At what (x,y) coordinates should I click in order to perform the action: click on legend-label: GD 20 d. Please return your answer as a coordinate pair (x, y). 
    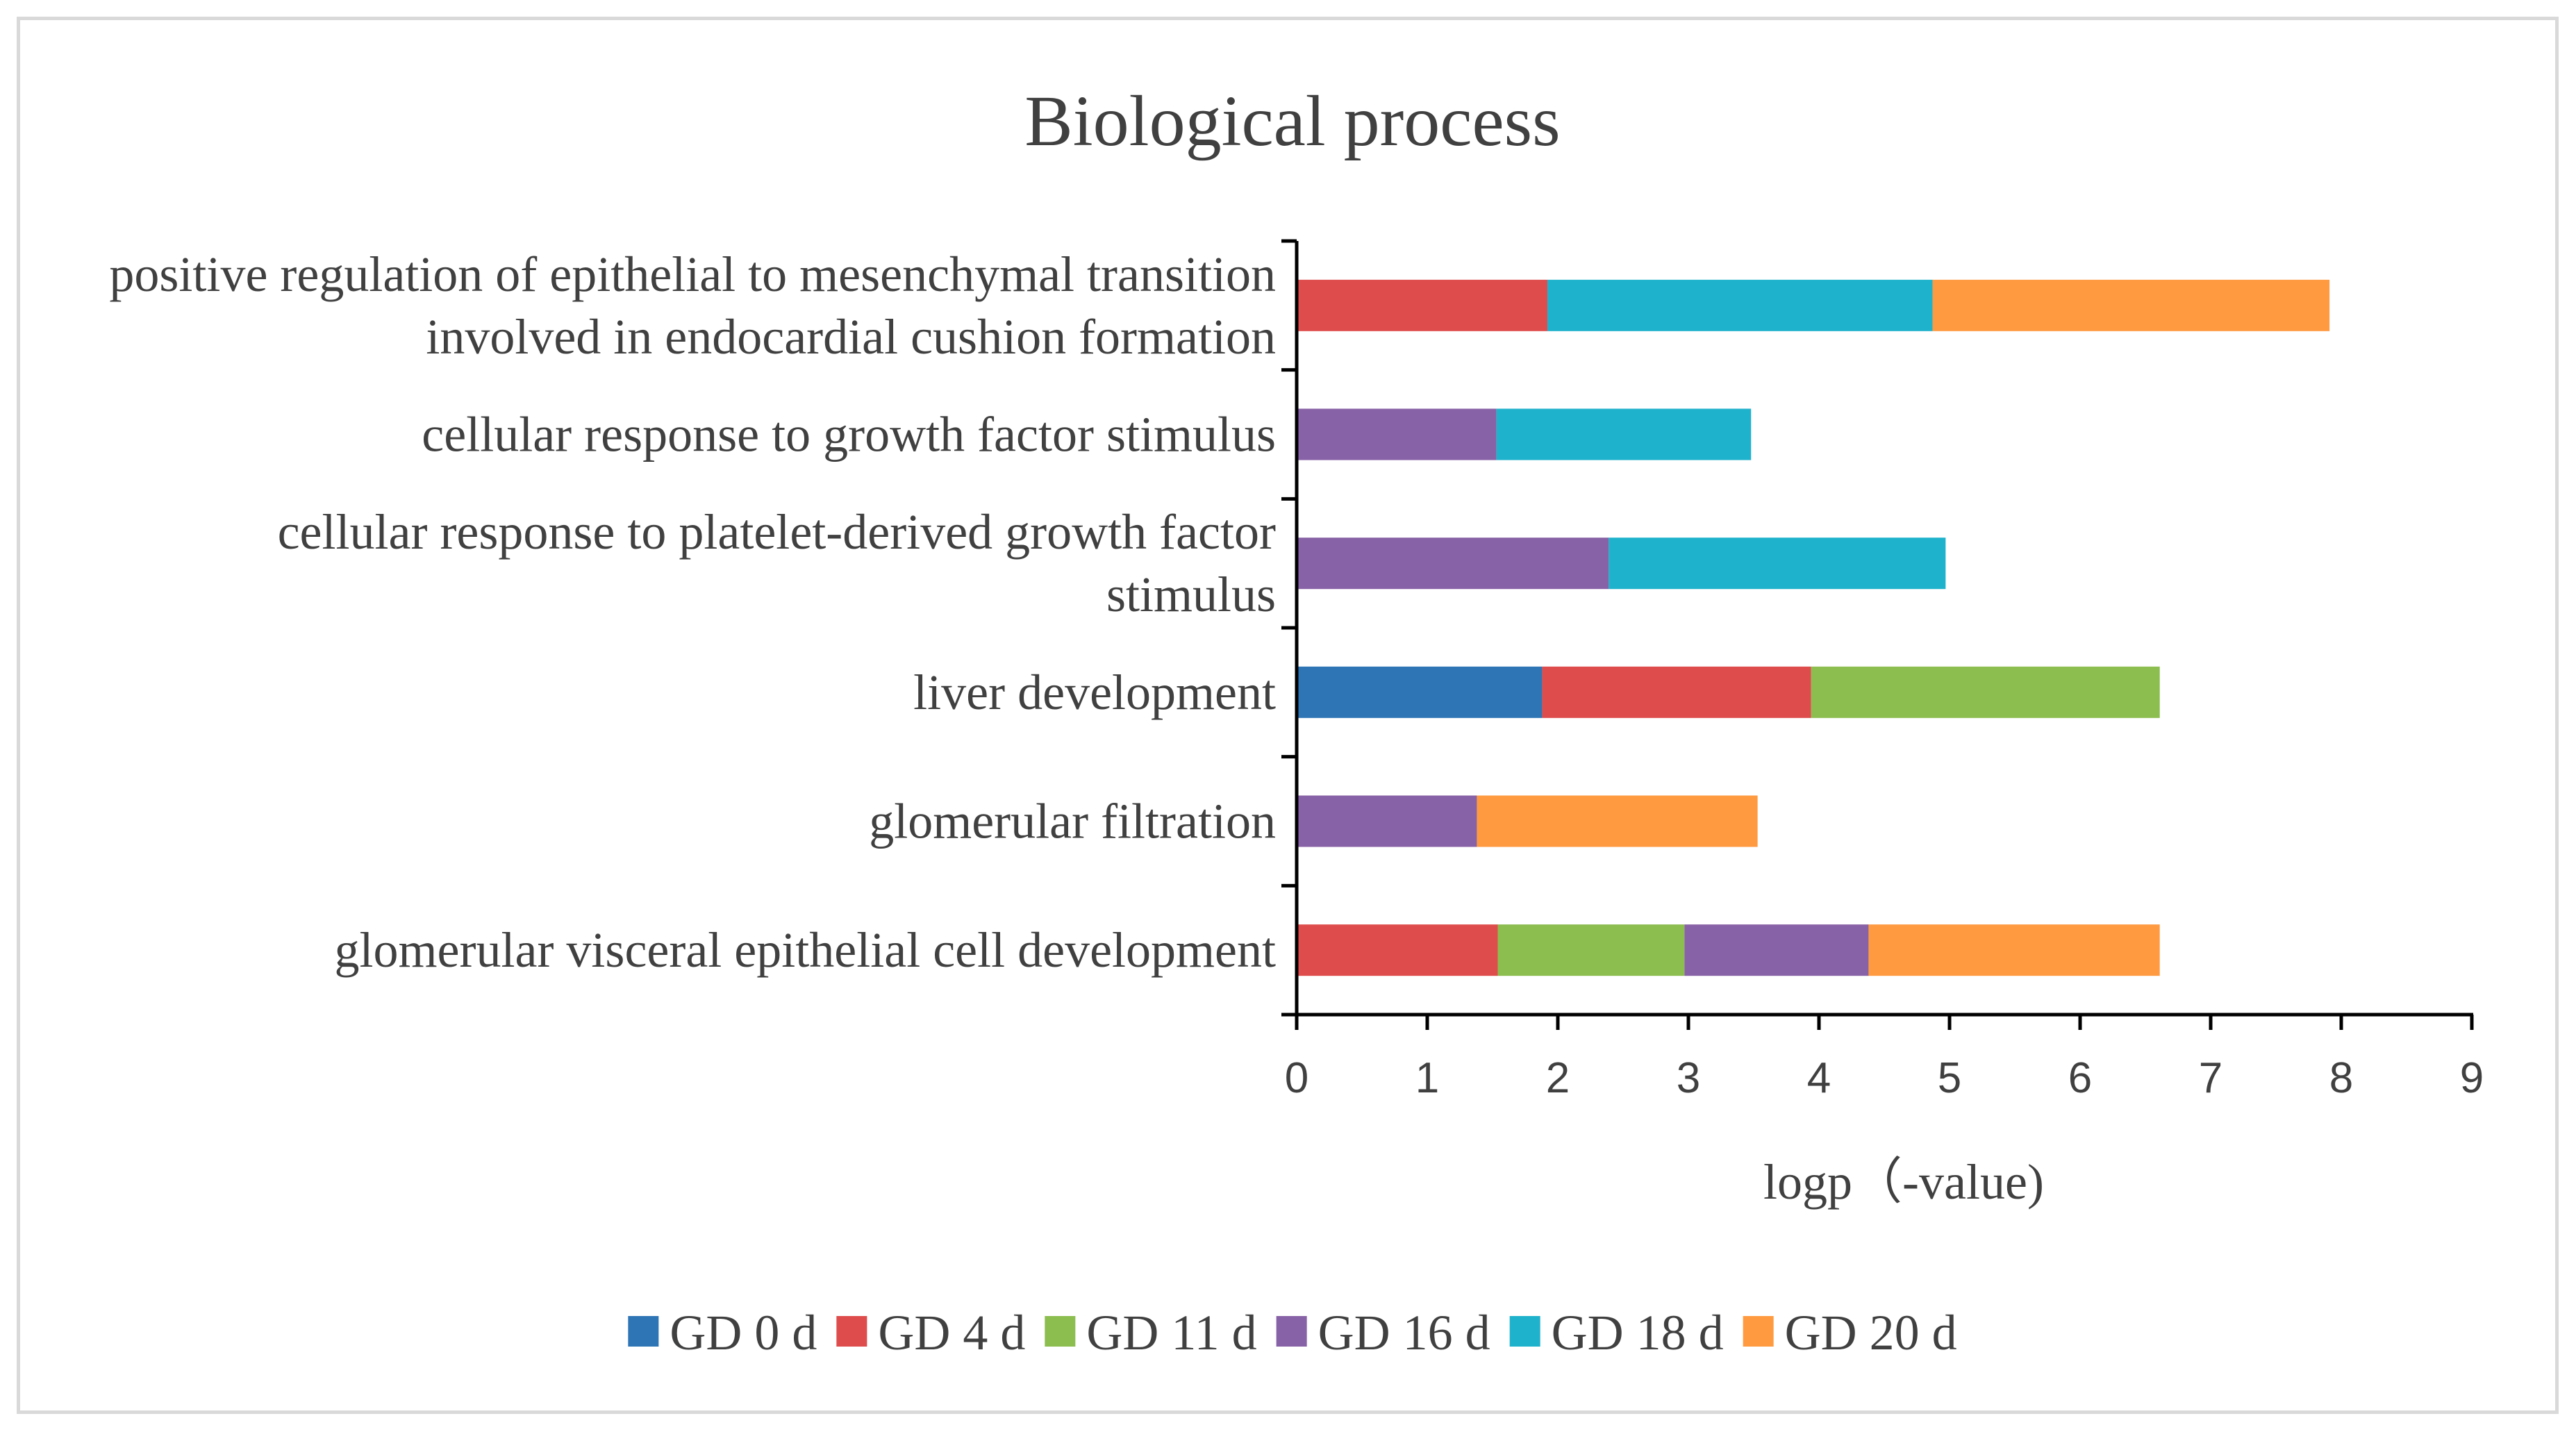
    Looking at the image, I should click on (1871, 1332).